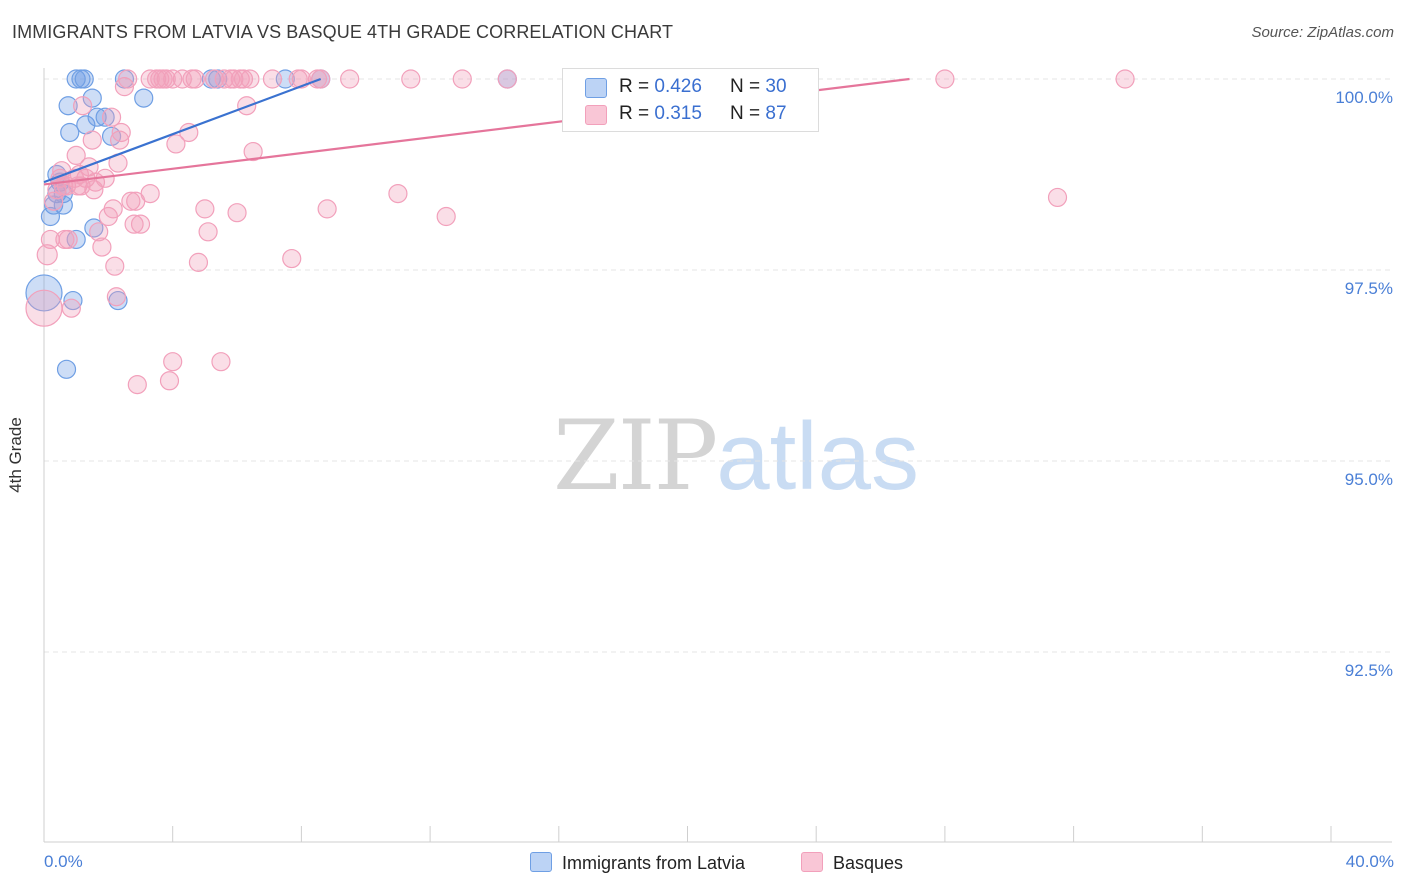  What do you see at coordinates (63, 861) in the screenshot?
I see `x-tick-label-min: 0.0%` at bounding box center [63, 861].